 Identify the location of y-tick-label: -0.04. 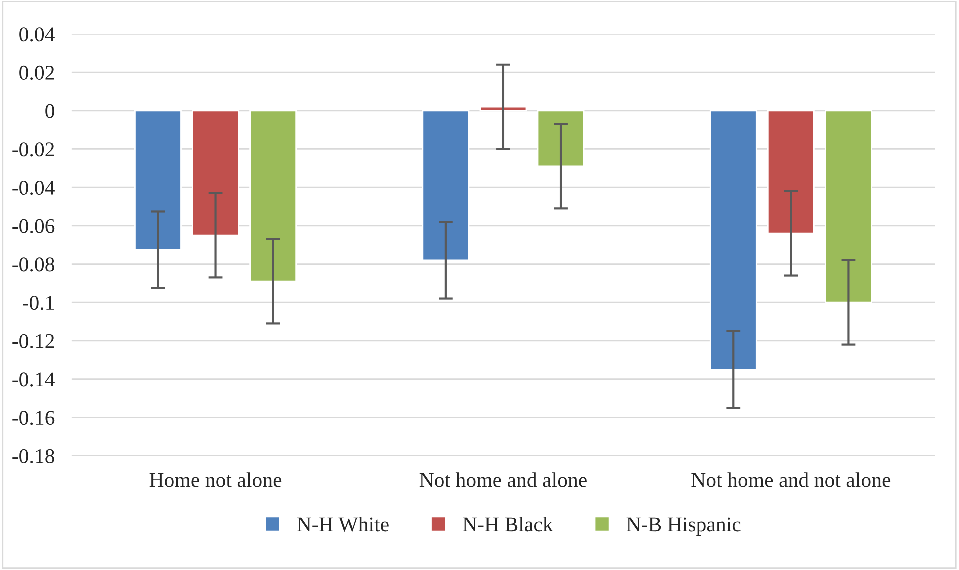
(33, 188).